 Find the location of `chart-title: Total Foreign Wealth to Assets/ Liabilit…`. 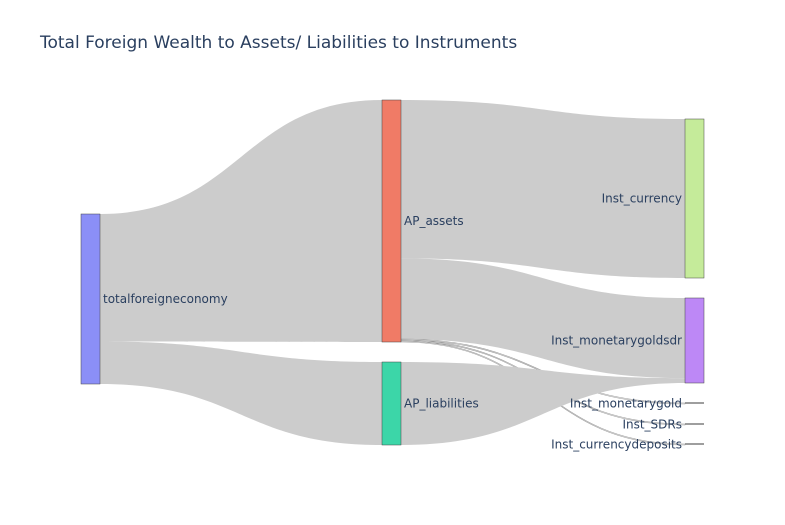

chart-title: Total Foreign Wealth to Assets/ Liabilit… is located at coordinates (279, 43).